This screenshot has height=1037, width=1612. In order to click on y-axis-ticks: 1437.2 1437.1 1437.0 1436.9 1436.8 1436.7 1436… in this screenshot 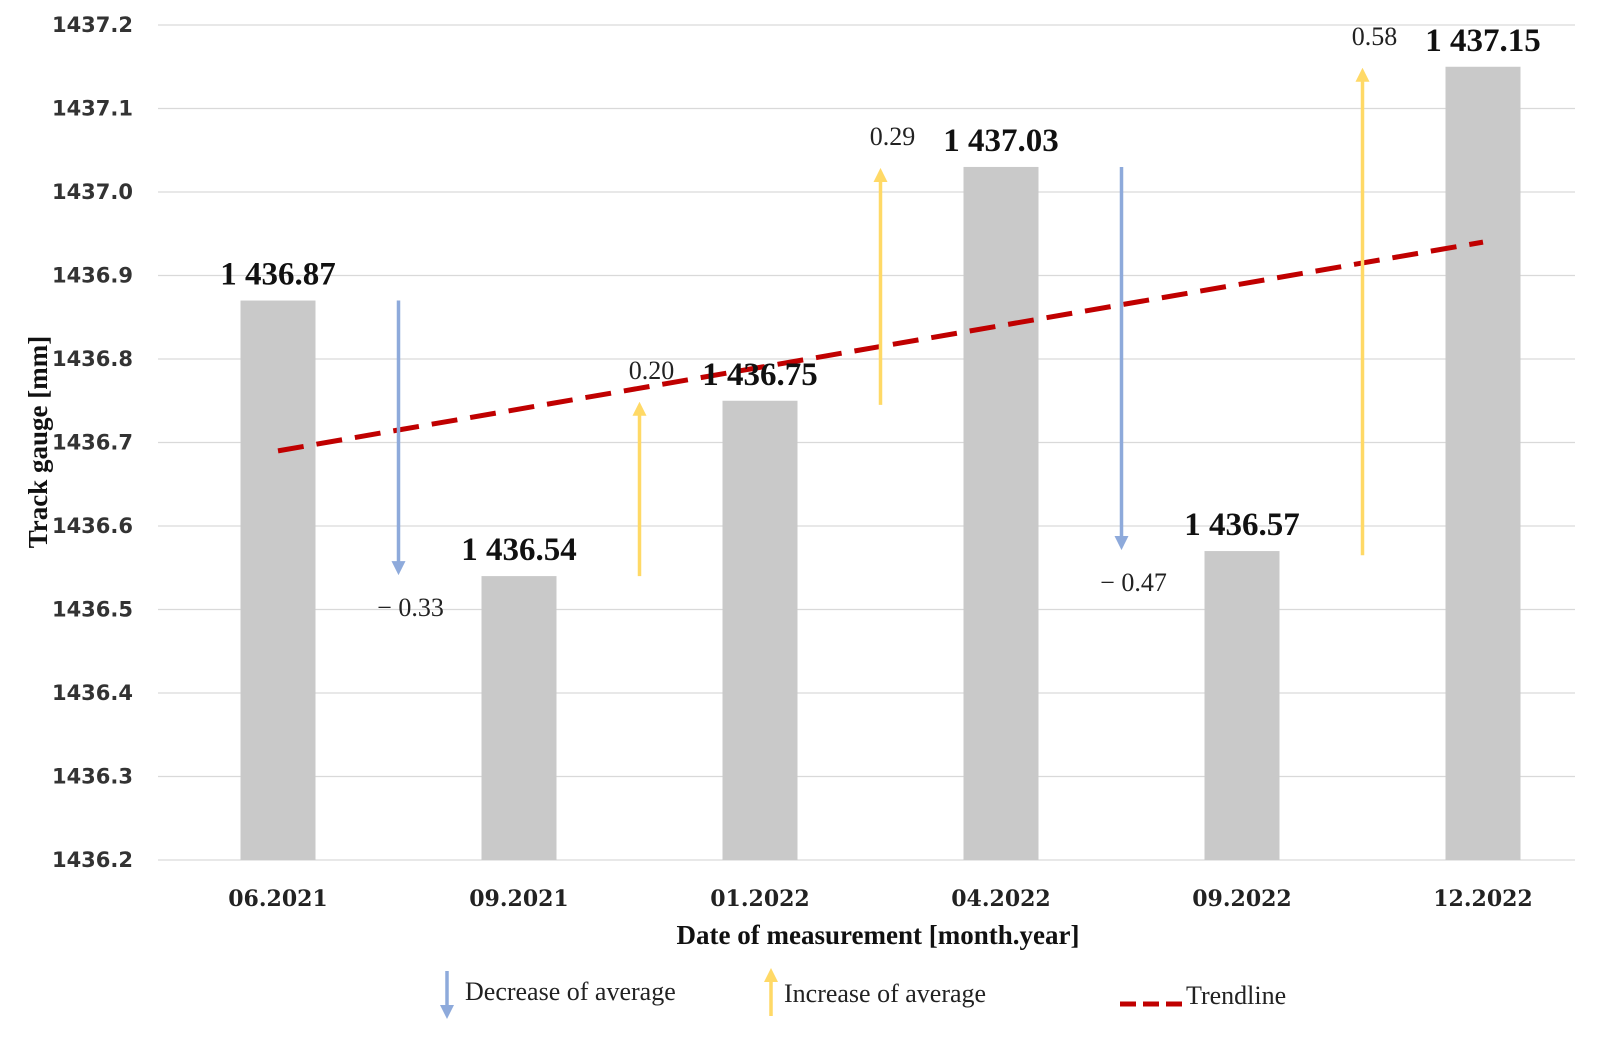, I will do `click(92, 442)`.